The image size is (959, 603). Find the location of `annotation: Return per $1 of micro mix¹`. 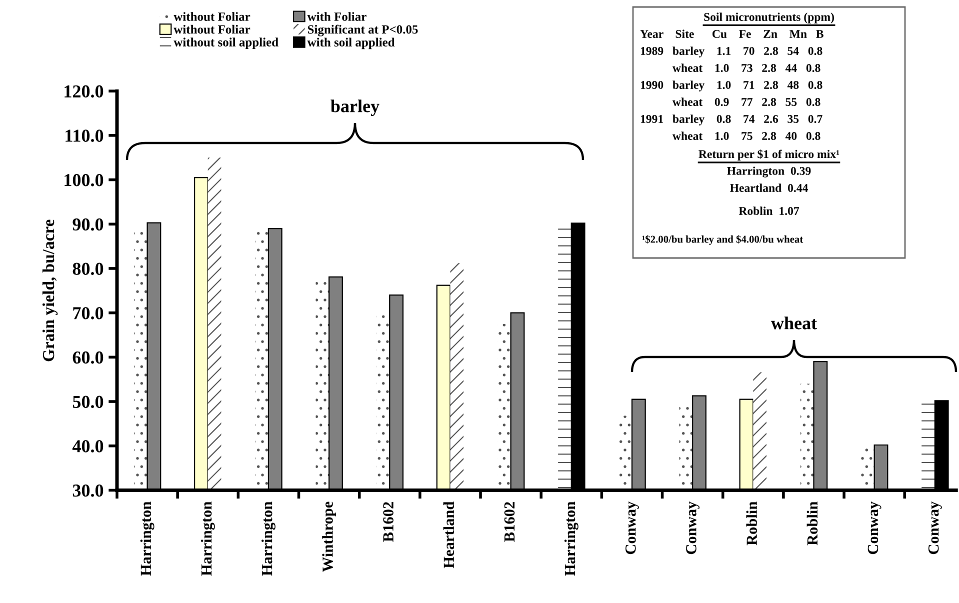

annotation: Return per $1 of micro mix¹ is located at coordinates (769, 155).